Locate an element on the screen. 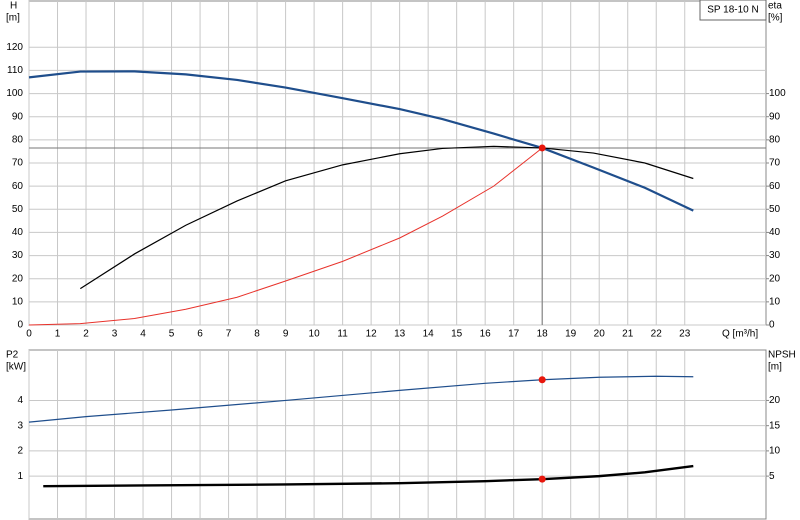  x-tick-label: 15 is located at coordinates (457, 334).